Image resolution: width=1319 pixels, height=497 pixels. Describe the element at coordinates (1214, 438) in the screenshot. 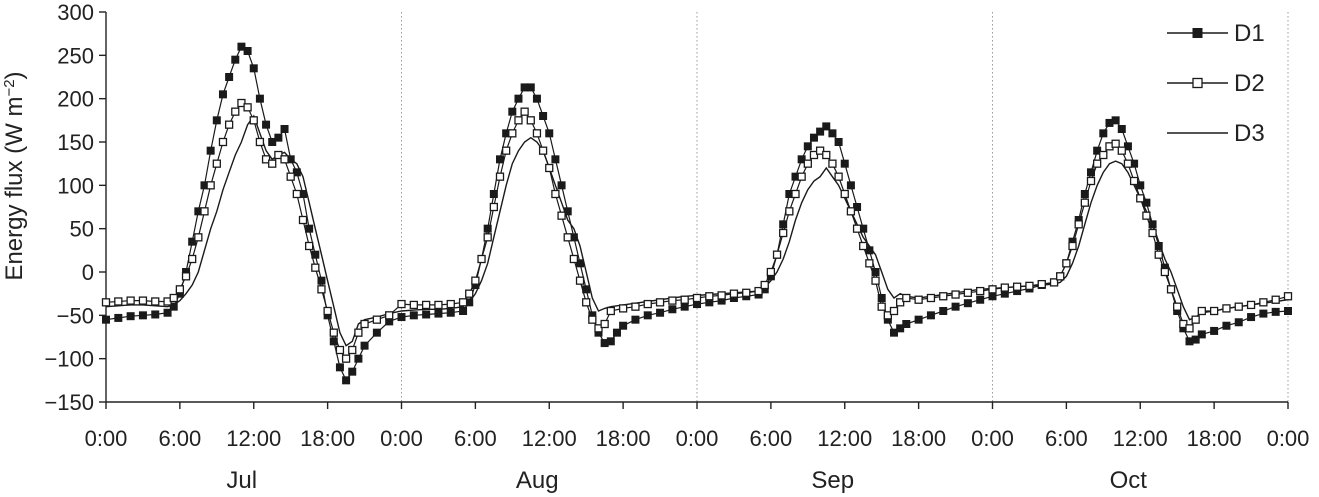

I see `x-tick-label: 18:00` at that location.